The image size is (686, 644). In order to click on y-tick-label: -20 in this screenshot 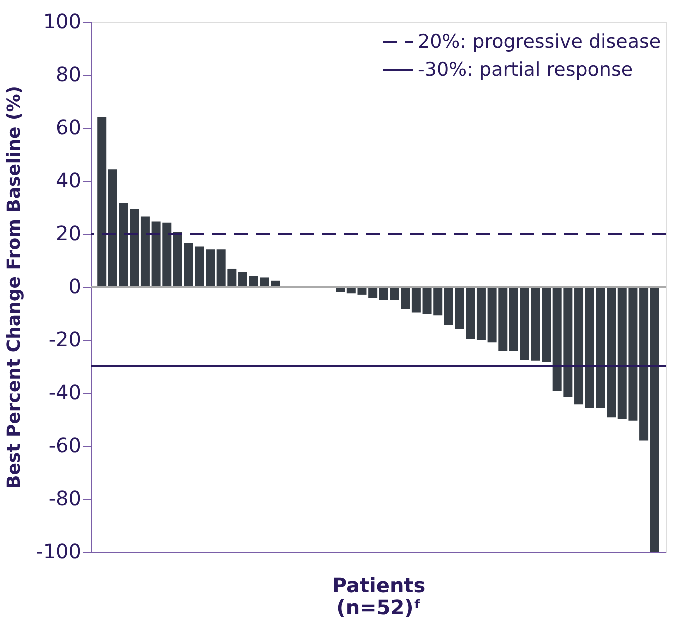, I will do `click(65, 340)`.